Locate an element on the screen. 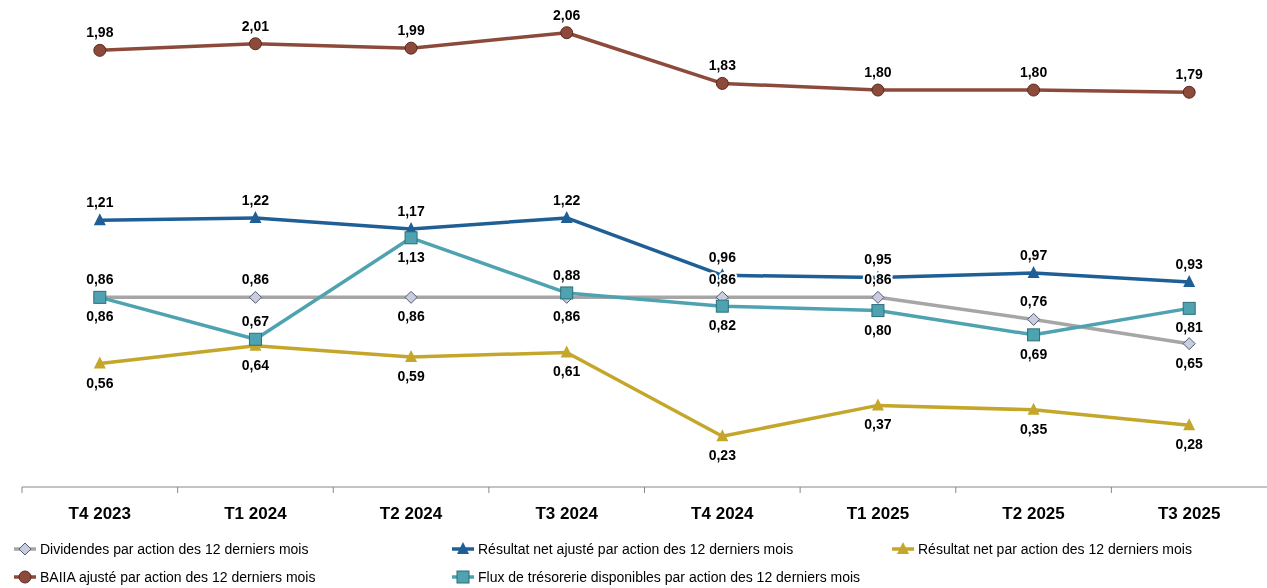  data-label: 0,93 is located at coordinates (1189, 263).